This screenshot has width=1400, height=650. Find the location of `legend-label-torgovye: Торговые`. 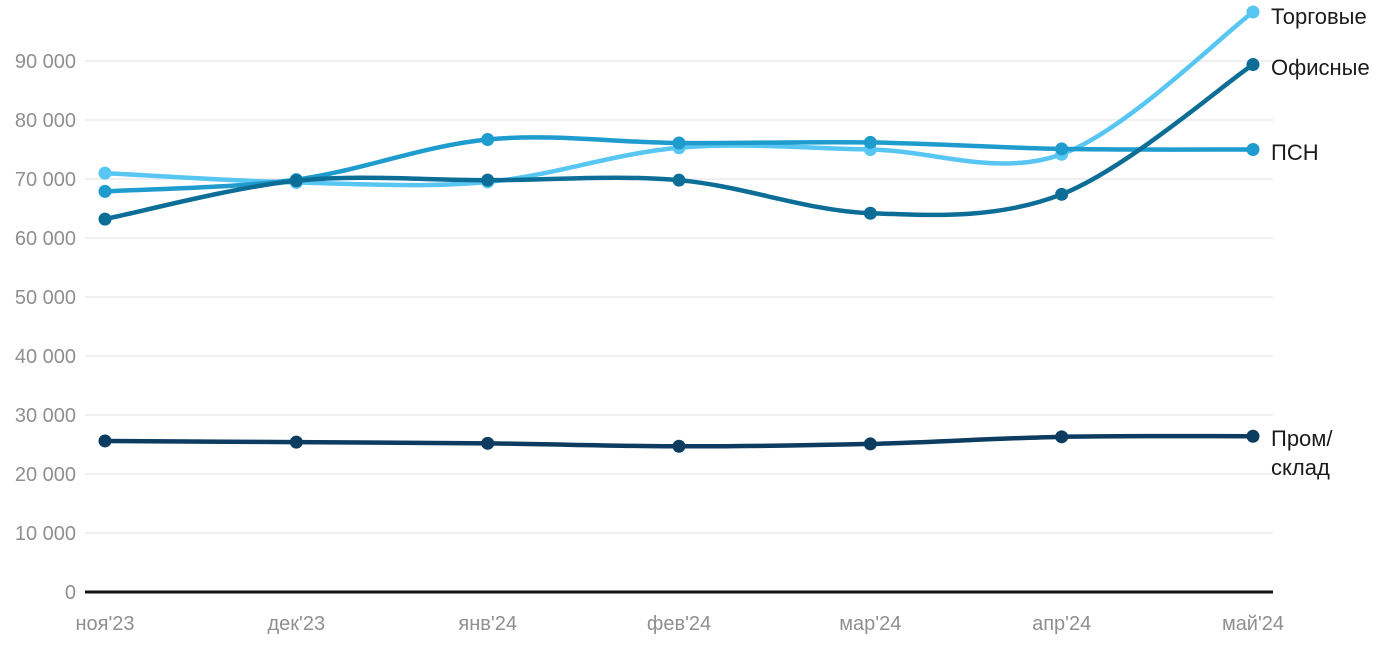

legend-label-torgovye: Торговые is located at coordinates (1319, 16).